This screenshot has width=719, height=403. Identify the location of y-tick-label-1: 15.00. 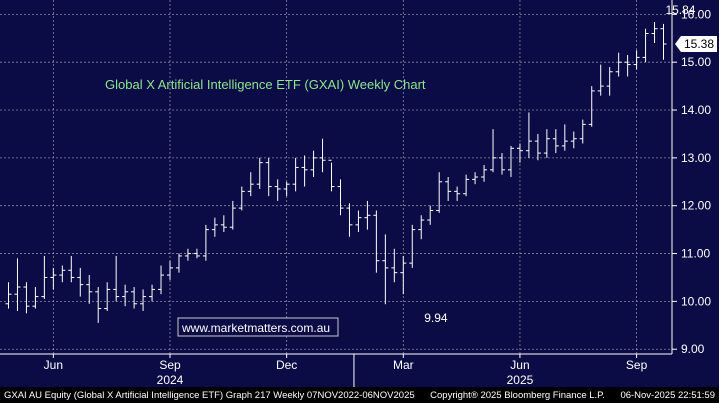
(696, 62).